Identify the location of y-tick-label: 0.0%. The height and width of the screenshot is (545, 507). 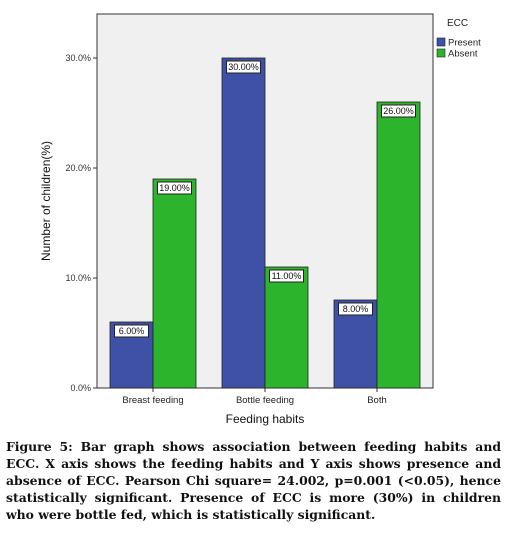
(80, 388).